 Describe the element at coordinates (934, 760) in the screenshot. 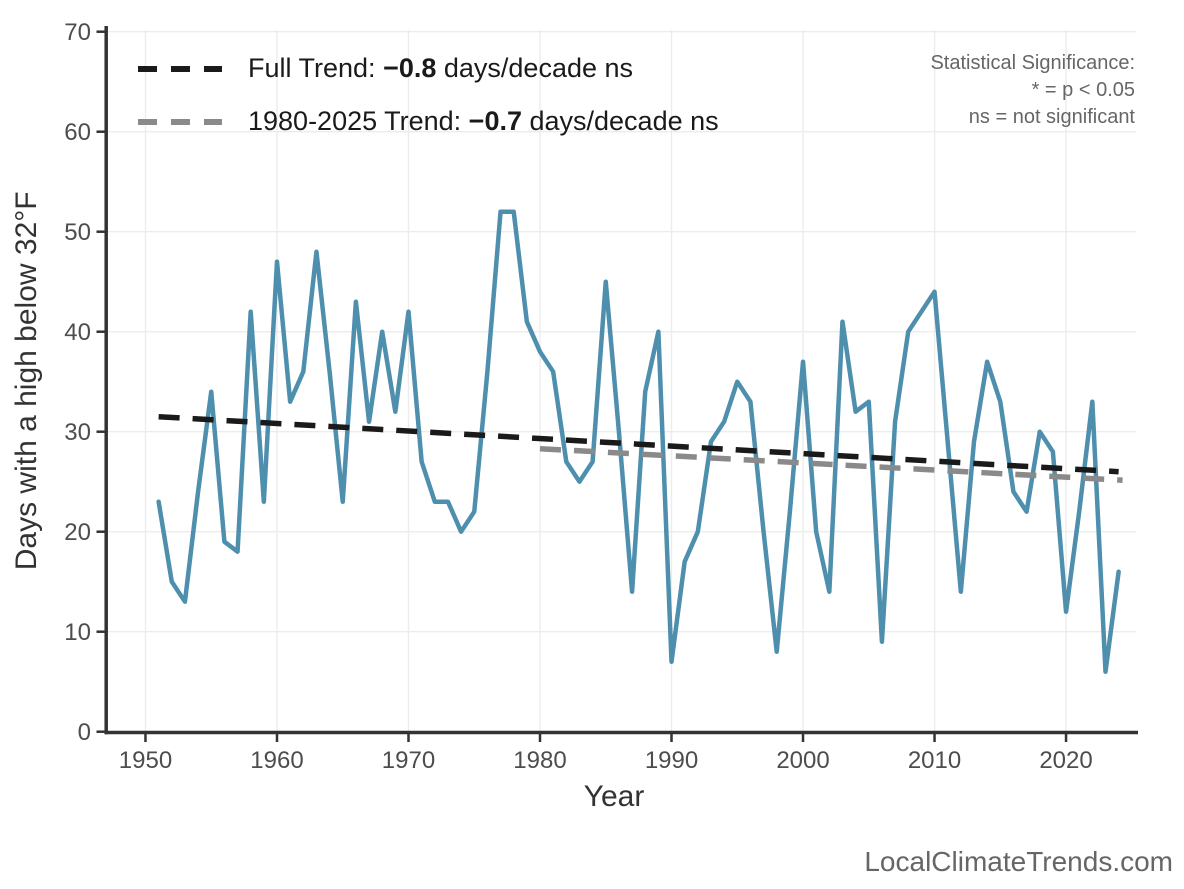

I see `x-tick-label: 2010` at that location.